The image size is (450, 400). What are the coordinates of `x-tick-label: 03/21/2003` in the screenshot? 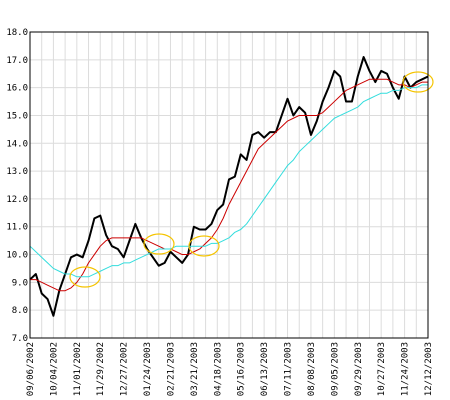 It's located at (195, 369).